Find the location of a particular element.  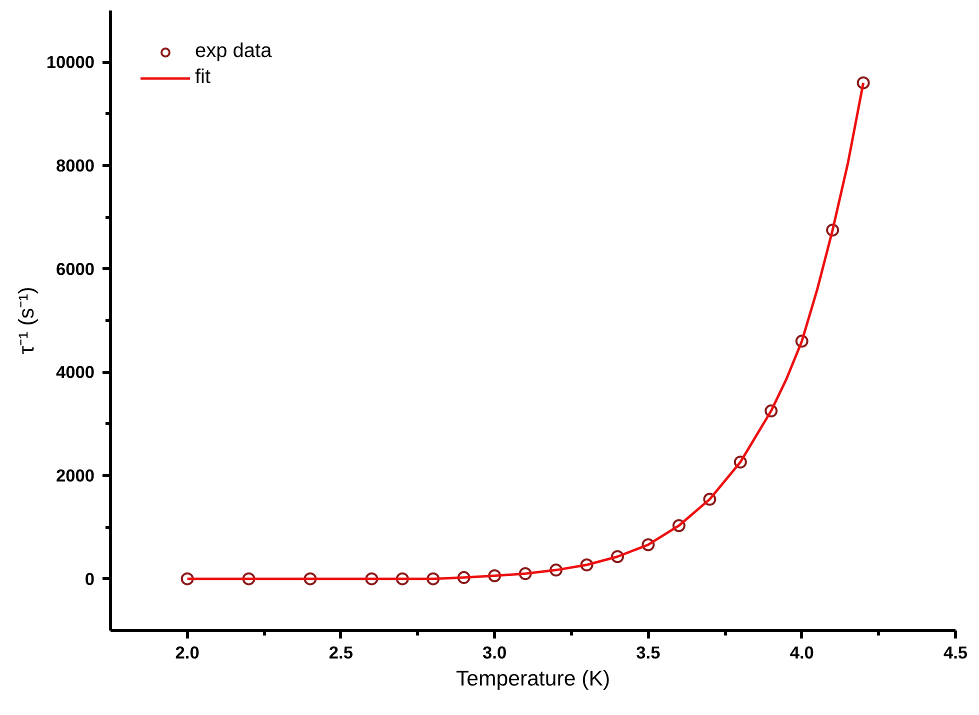

legend-label: exp data is located at coordinates (233, 51).